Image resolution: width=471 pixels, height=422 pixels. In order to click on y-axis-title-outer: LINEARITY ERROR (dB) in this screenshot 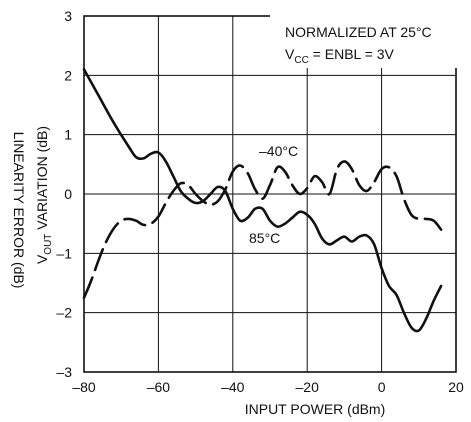, I will do `click(19, 210)`.